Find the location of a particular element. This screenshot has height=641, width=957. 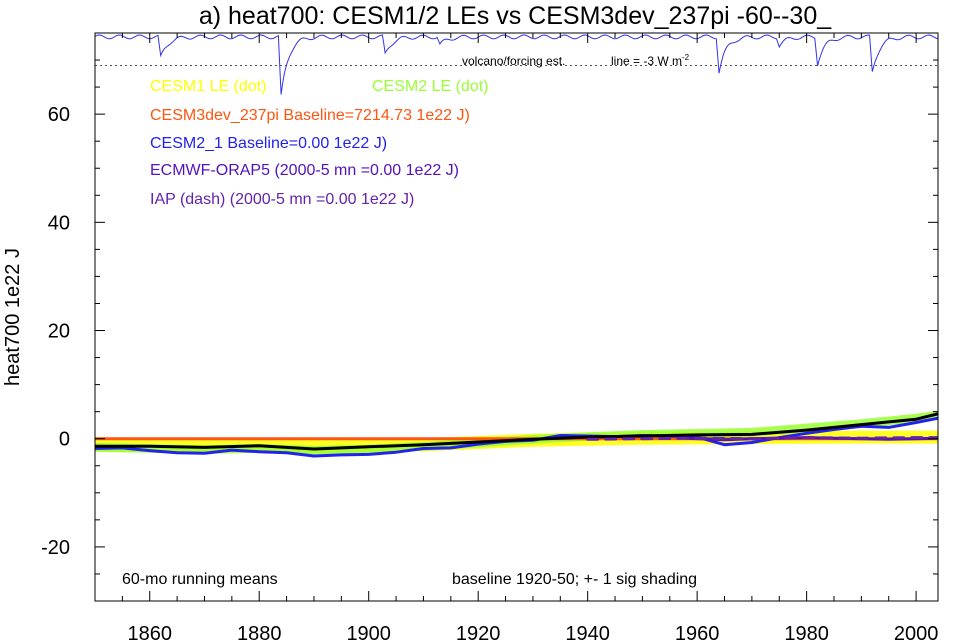

y-tick-label: 0 is located at coordinates (64, 440).